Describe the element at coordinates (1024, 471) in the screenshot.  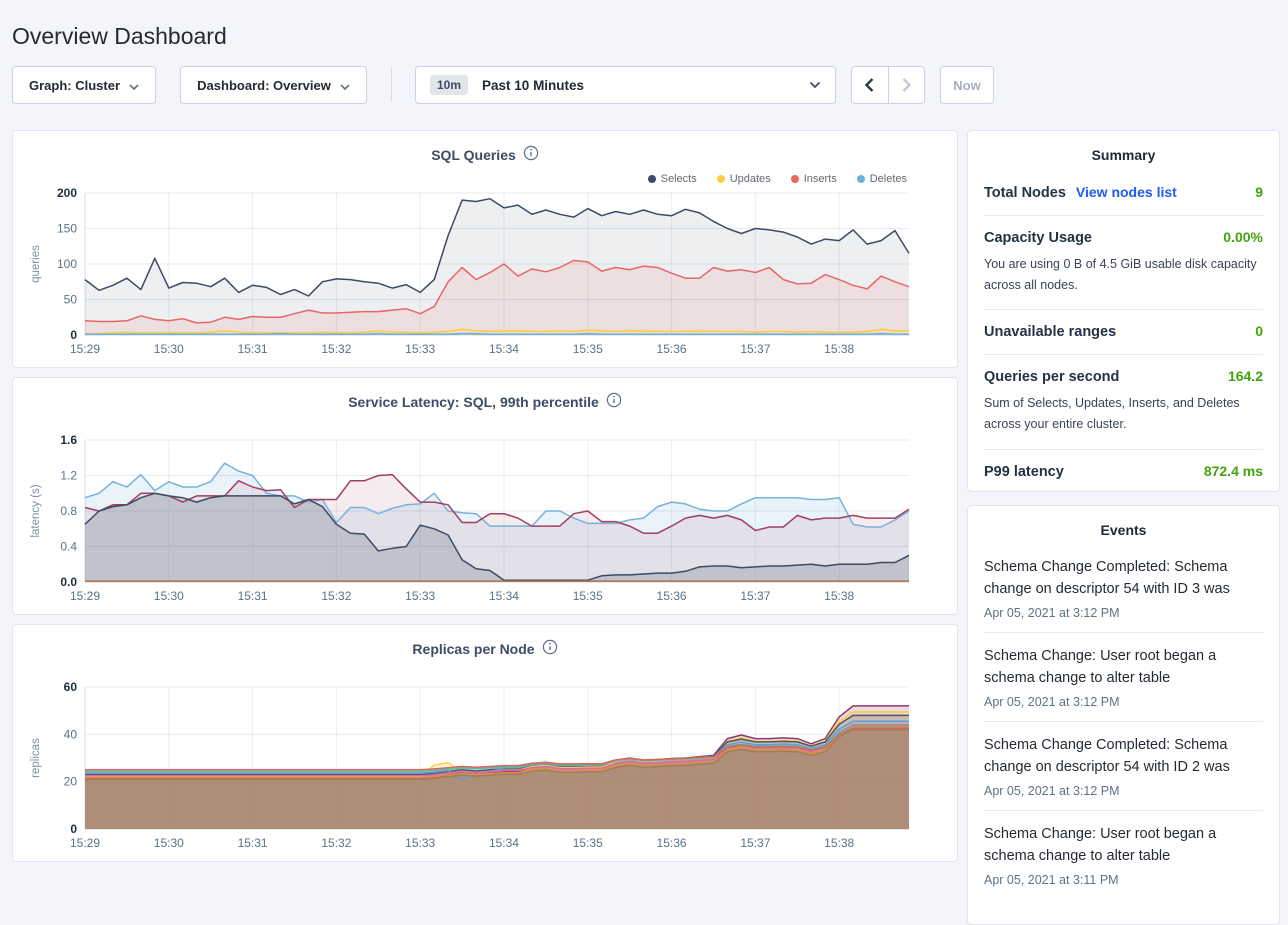
I see `p99-latency-label: P99 latency` at that location.